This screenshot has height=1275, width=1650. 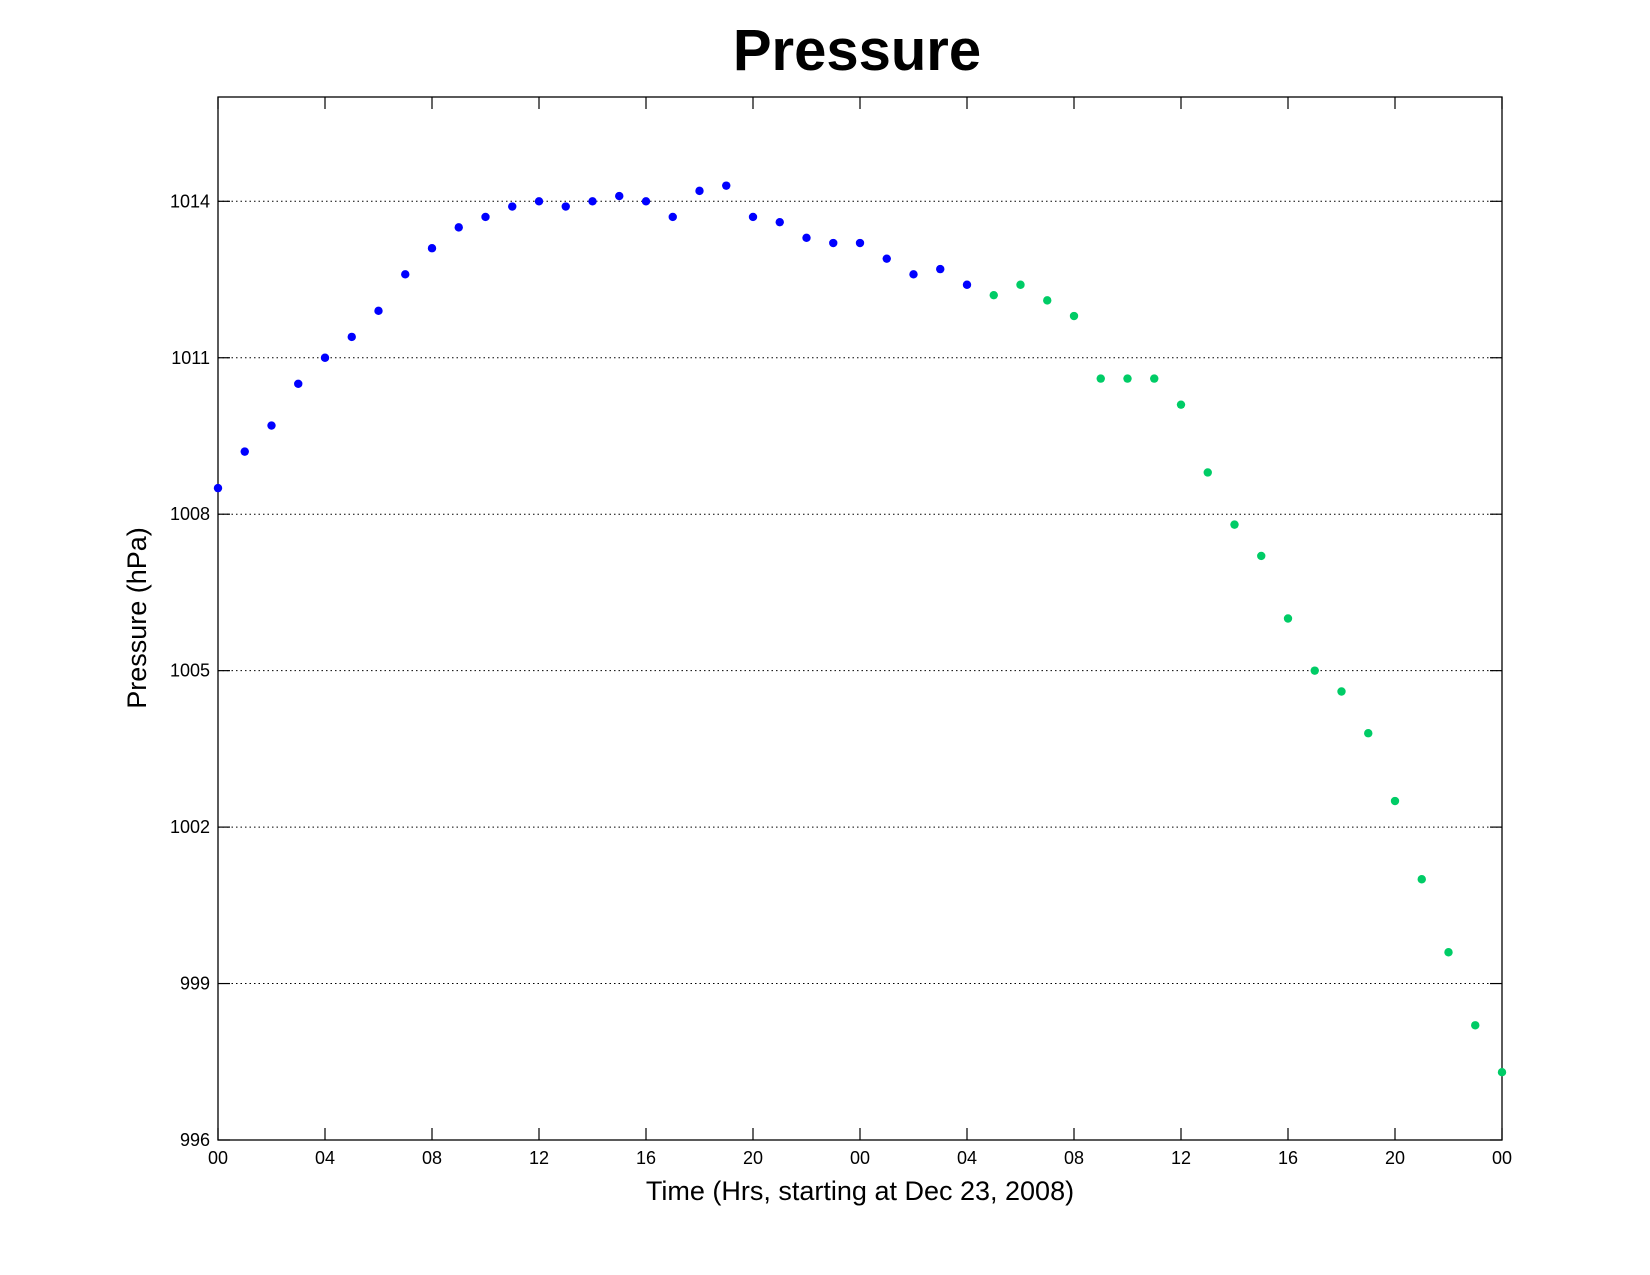 I want to click on y-tick-label: 1014, so click(x=190, y=201).